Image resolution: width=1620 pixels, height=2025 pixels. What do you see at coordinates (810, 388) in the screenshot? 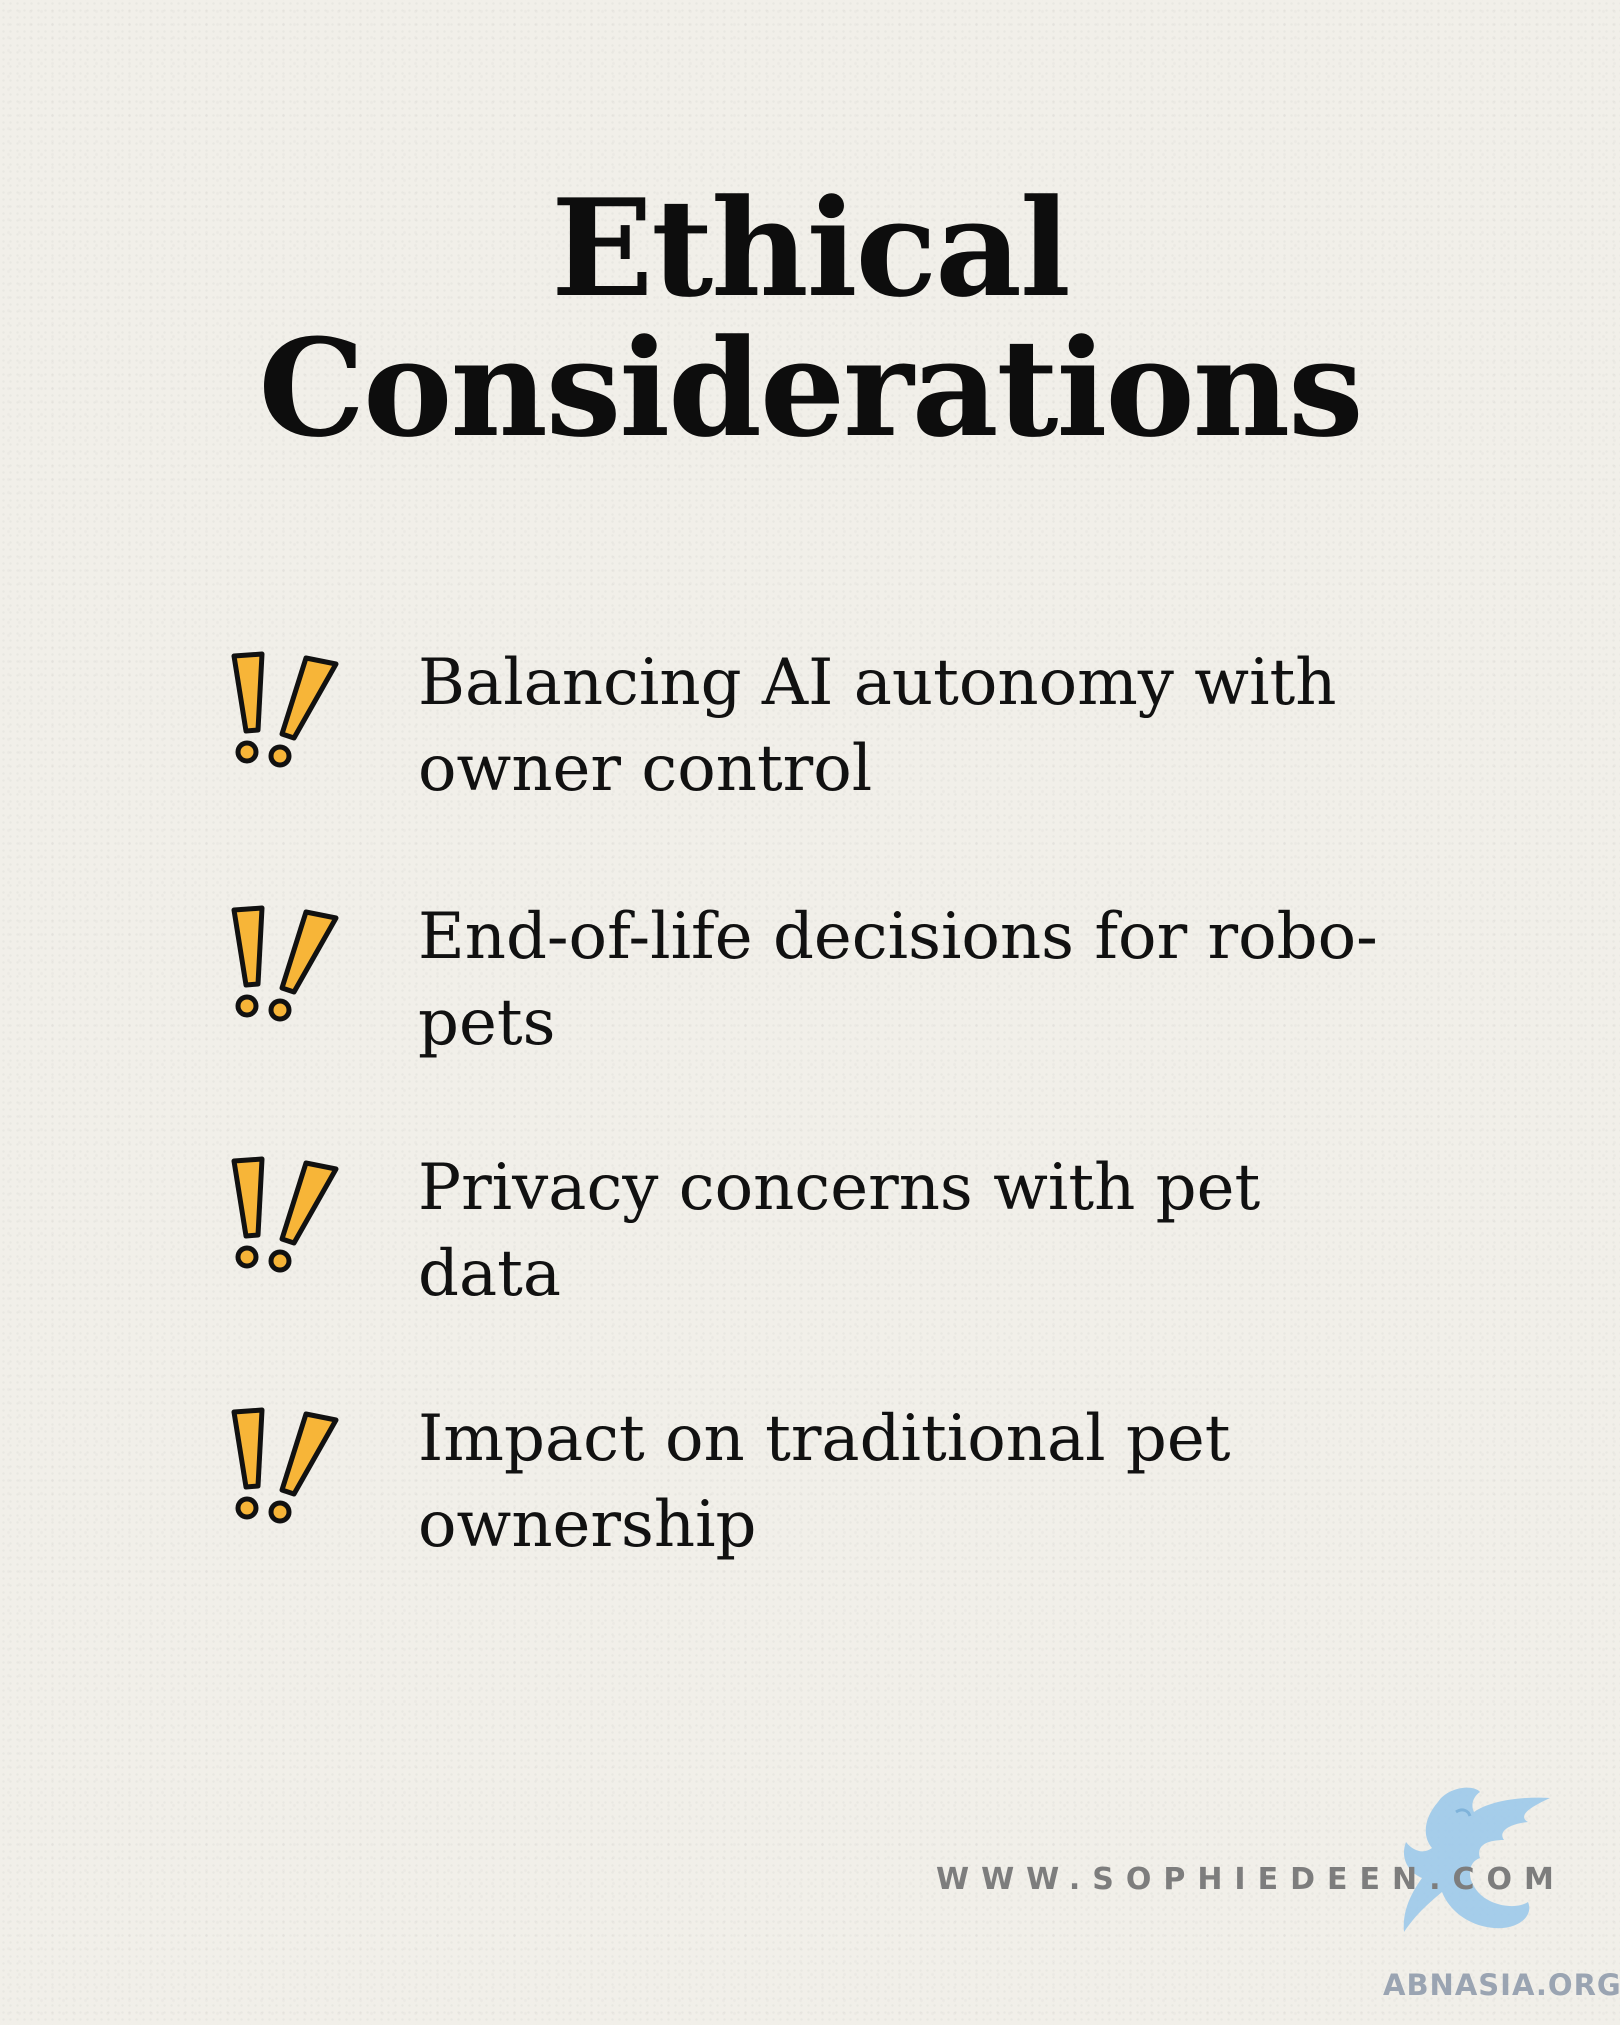
I see `title-line-2: Considerations` at bounding box center [810, 388].